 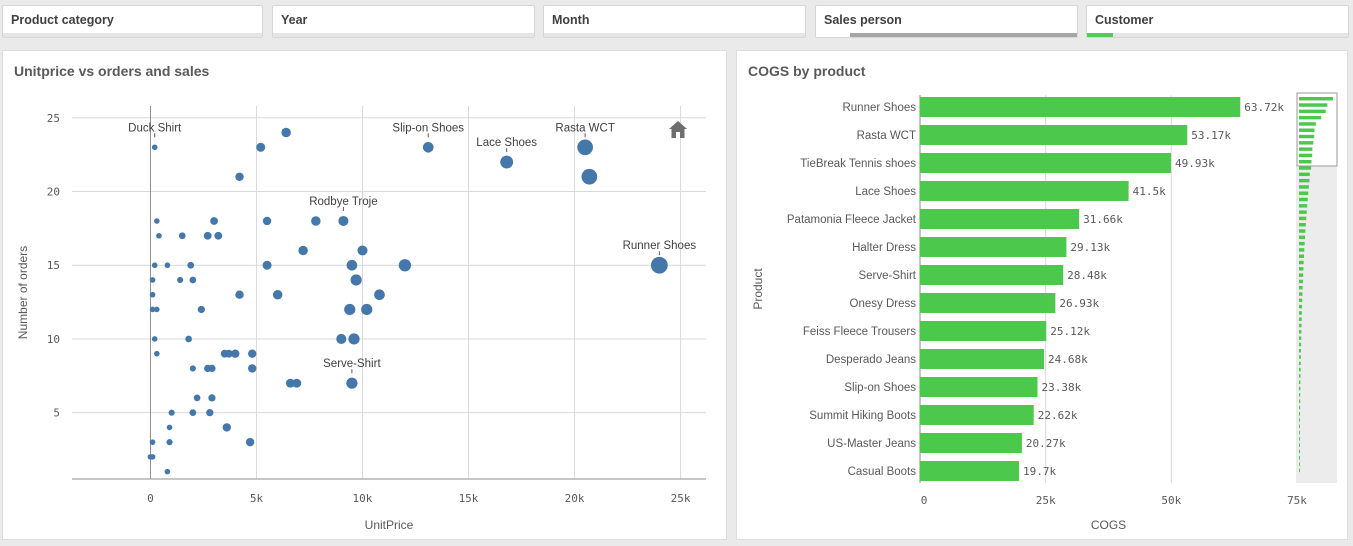 What do you see at coordinates (674, 21) in the screenshot?
I see `filter-month: Month` at bounding box center [674, 21].